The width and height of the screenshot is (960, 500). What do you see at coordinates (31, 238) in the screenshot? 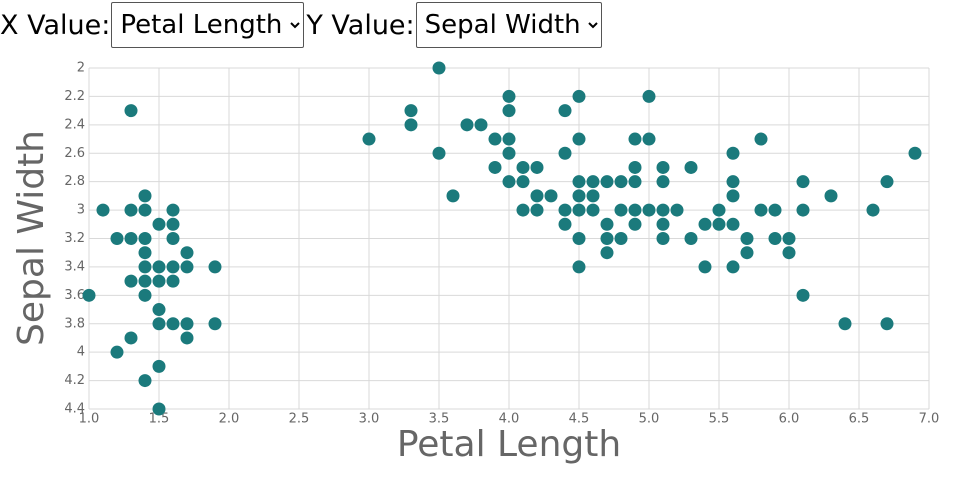
I see `y-axis-title: Sepal Width` at bounding box center [31, 238].